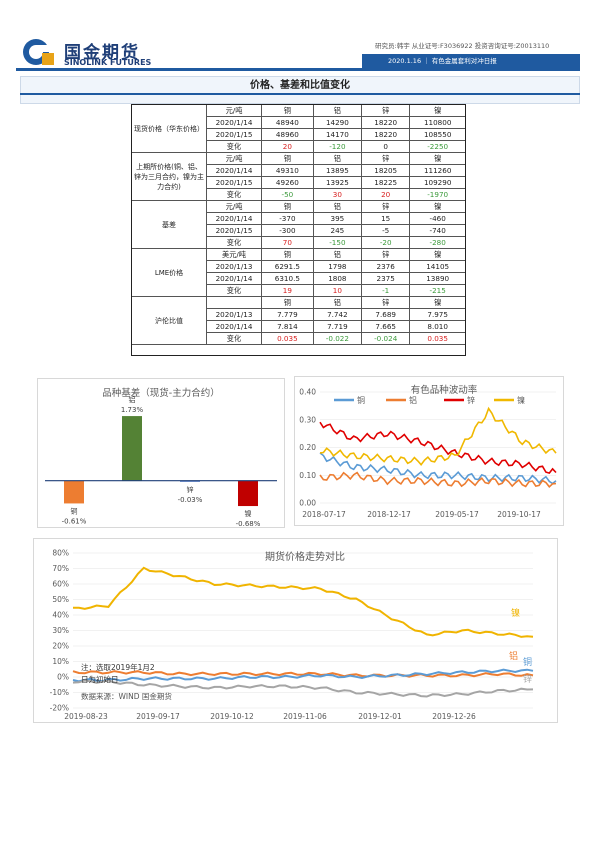  I want to click on row-label-cell: 2020/1/14, so click(234, 278).